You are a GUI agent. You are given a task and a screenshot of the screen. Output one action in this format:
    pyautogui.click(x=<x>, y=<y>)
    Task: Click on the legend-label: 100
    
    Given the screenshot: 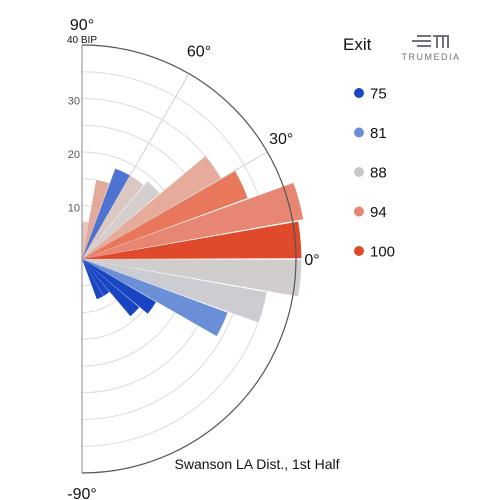 What is the action you would take?
    pyautogui.click(x=382, y=252)
    